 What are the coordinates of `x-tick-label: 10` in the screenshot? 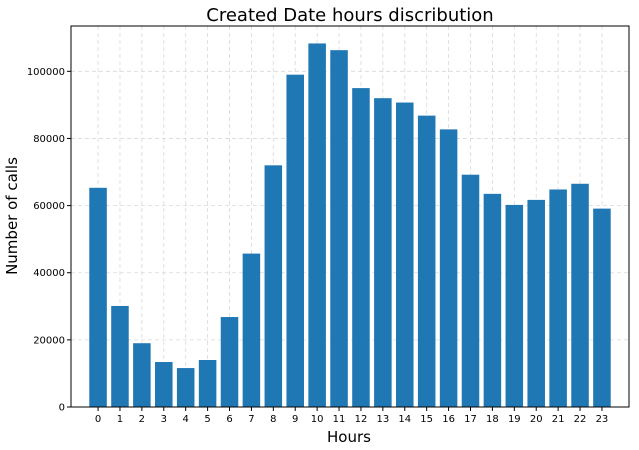 It's located at (317, 419).